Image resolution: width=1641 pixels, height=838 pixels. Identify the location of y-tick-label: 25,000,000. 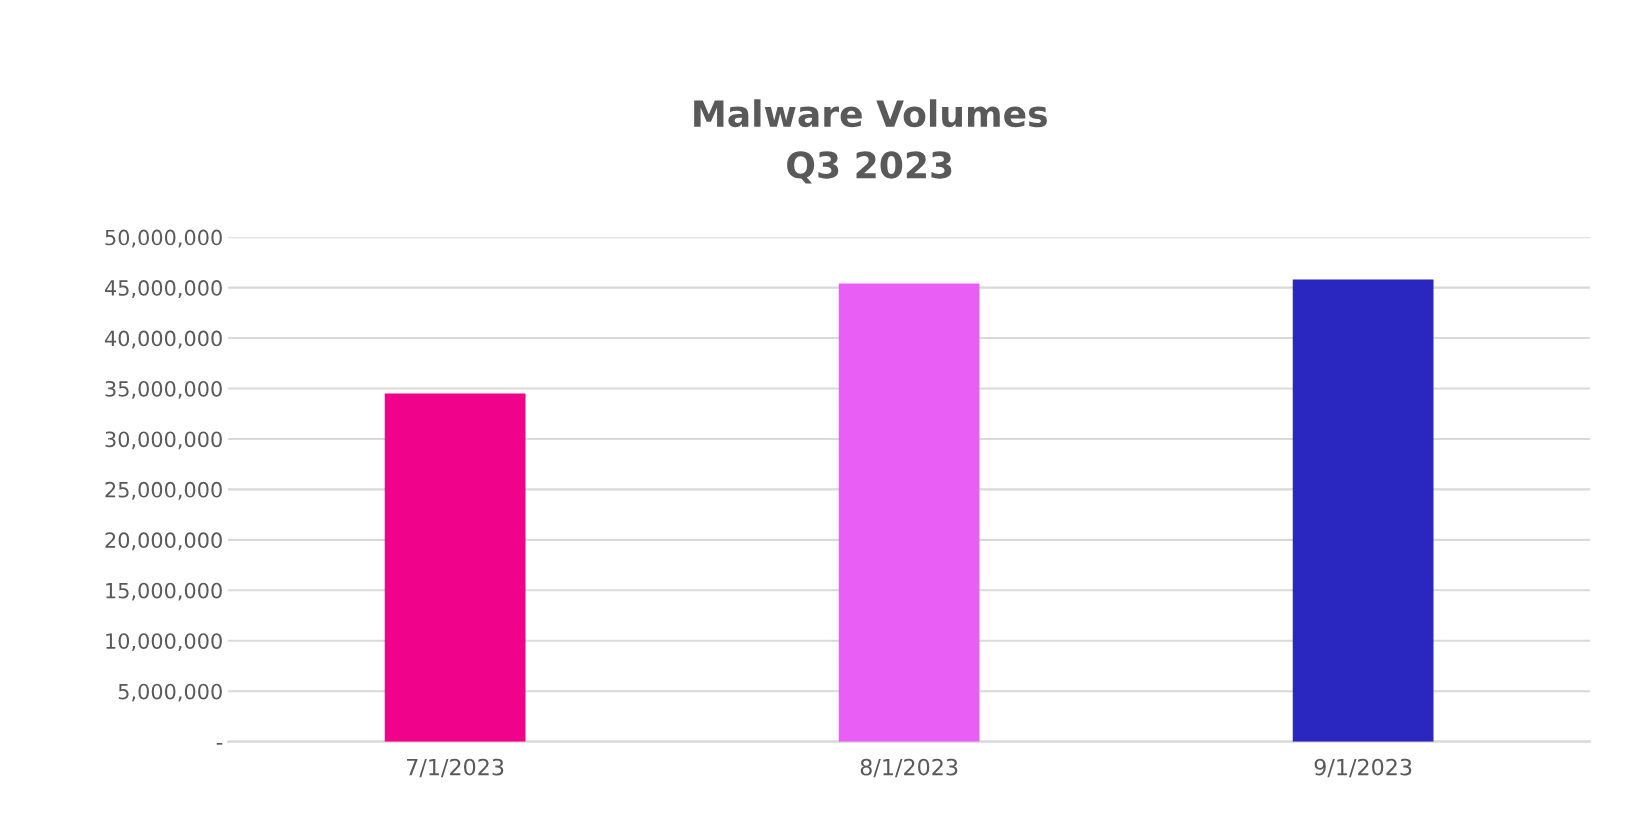
(163, 490).